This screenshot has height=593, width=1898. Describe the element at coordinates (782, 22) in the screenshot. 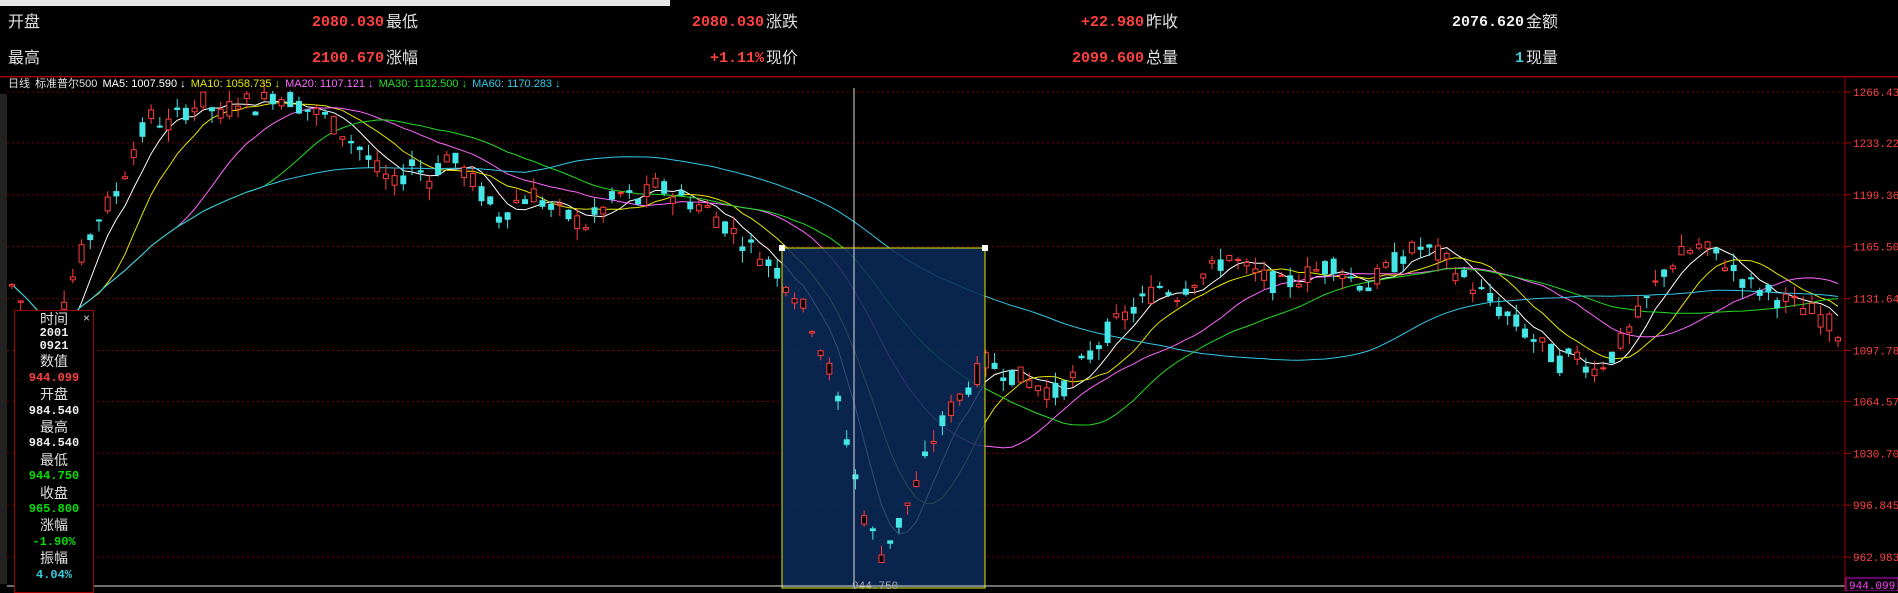

I see `change-label: 涨跌` at that location.